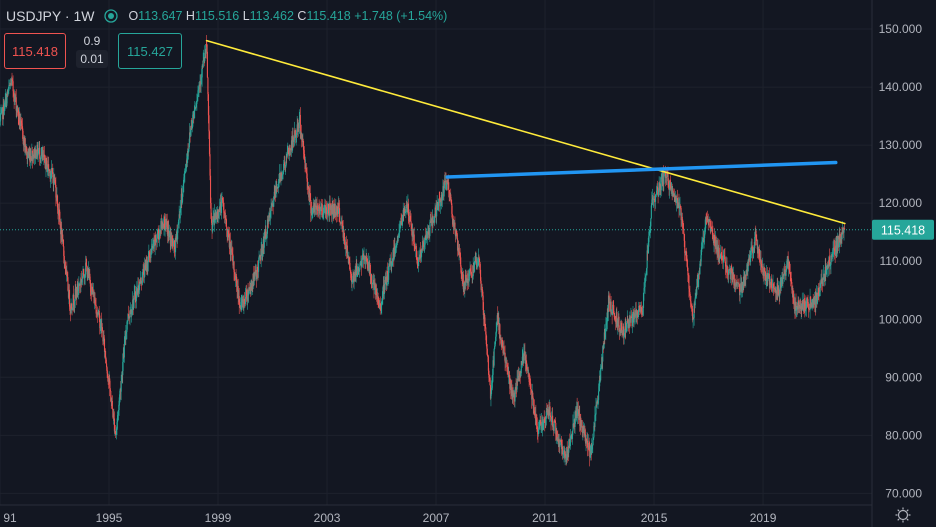 This screenshot has height=527, width=936. I want to click on eye-icon, so click(111, 16).